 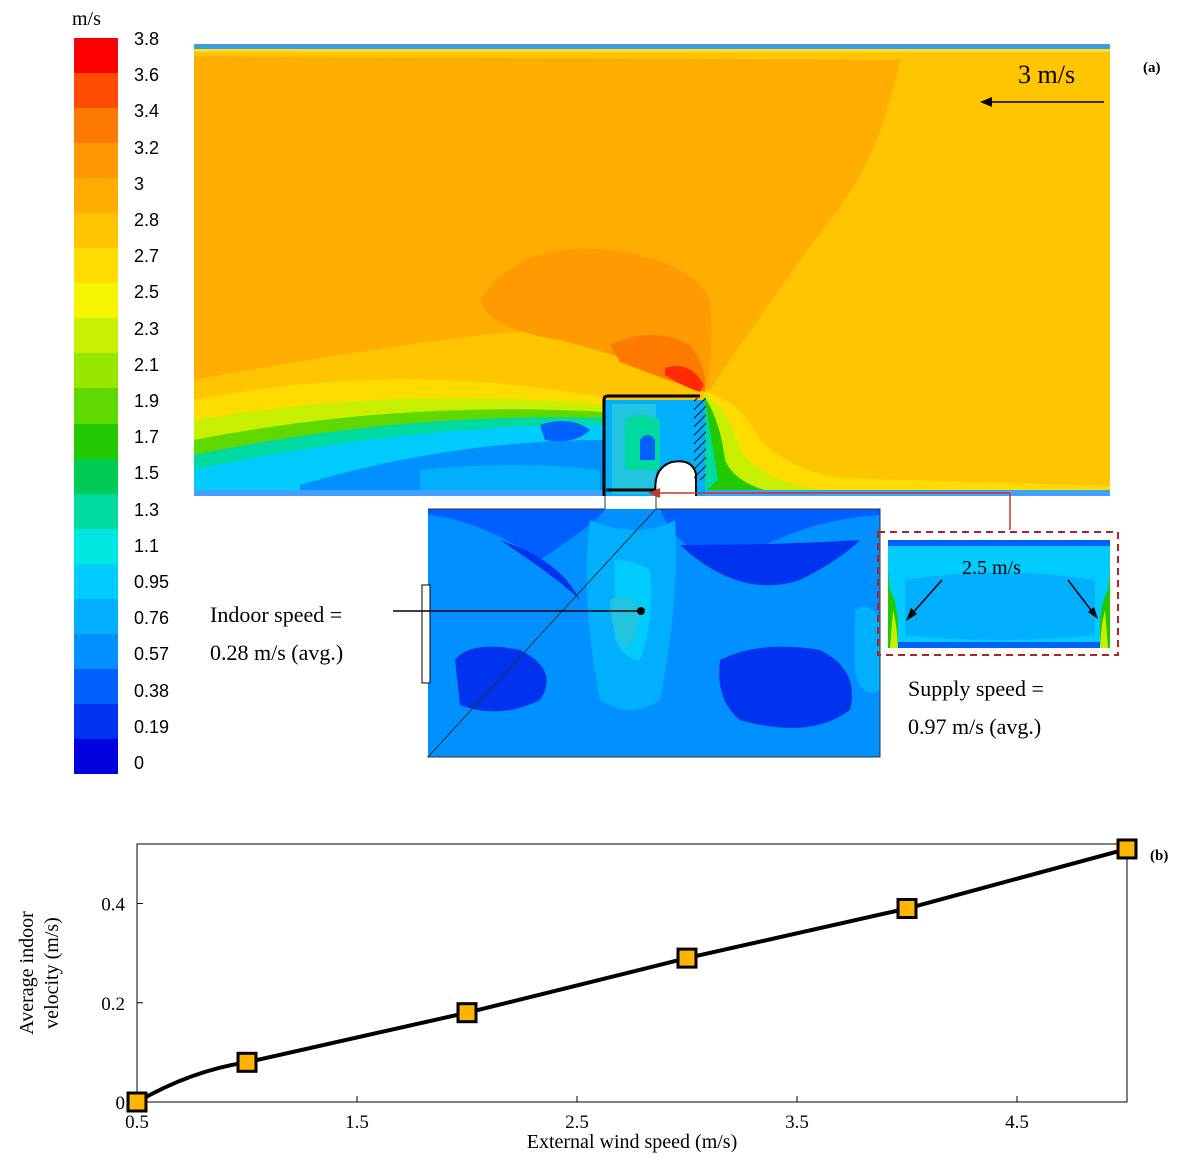 I want to click on y-axis-ticks: 0 0.2 0.4, so click(x=122, y=1004).